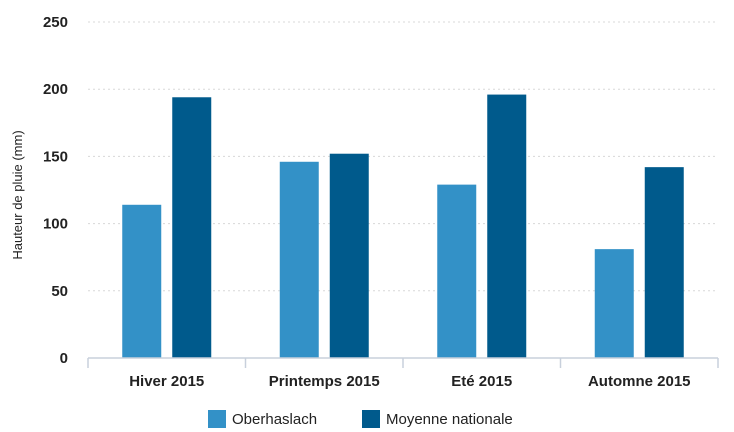 The width and height of the screenshot is (734, 432). Describe the element at coordinates (217, 419) in the screenshot. I see `legend-swatch-oberhaslach` at that location.